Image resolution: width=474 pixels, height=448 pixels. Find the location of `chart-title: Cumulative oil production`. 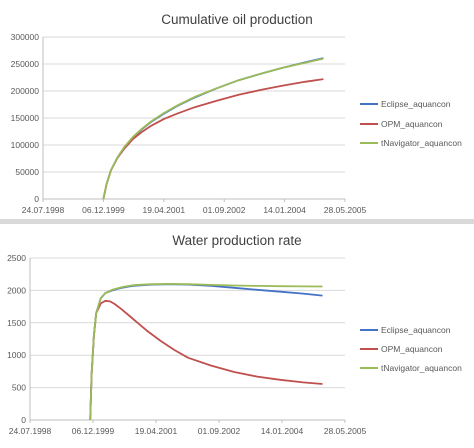

chart-title: Cumulative oil production is located at coordinates (237, 19).